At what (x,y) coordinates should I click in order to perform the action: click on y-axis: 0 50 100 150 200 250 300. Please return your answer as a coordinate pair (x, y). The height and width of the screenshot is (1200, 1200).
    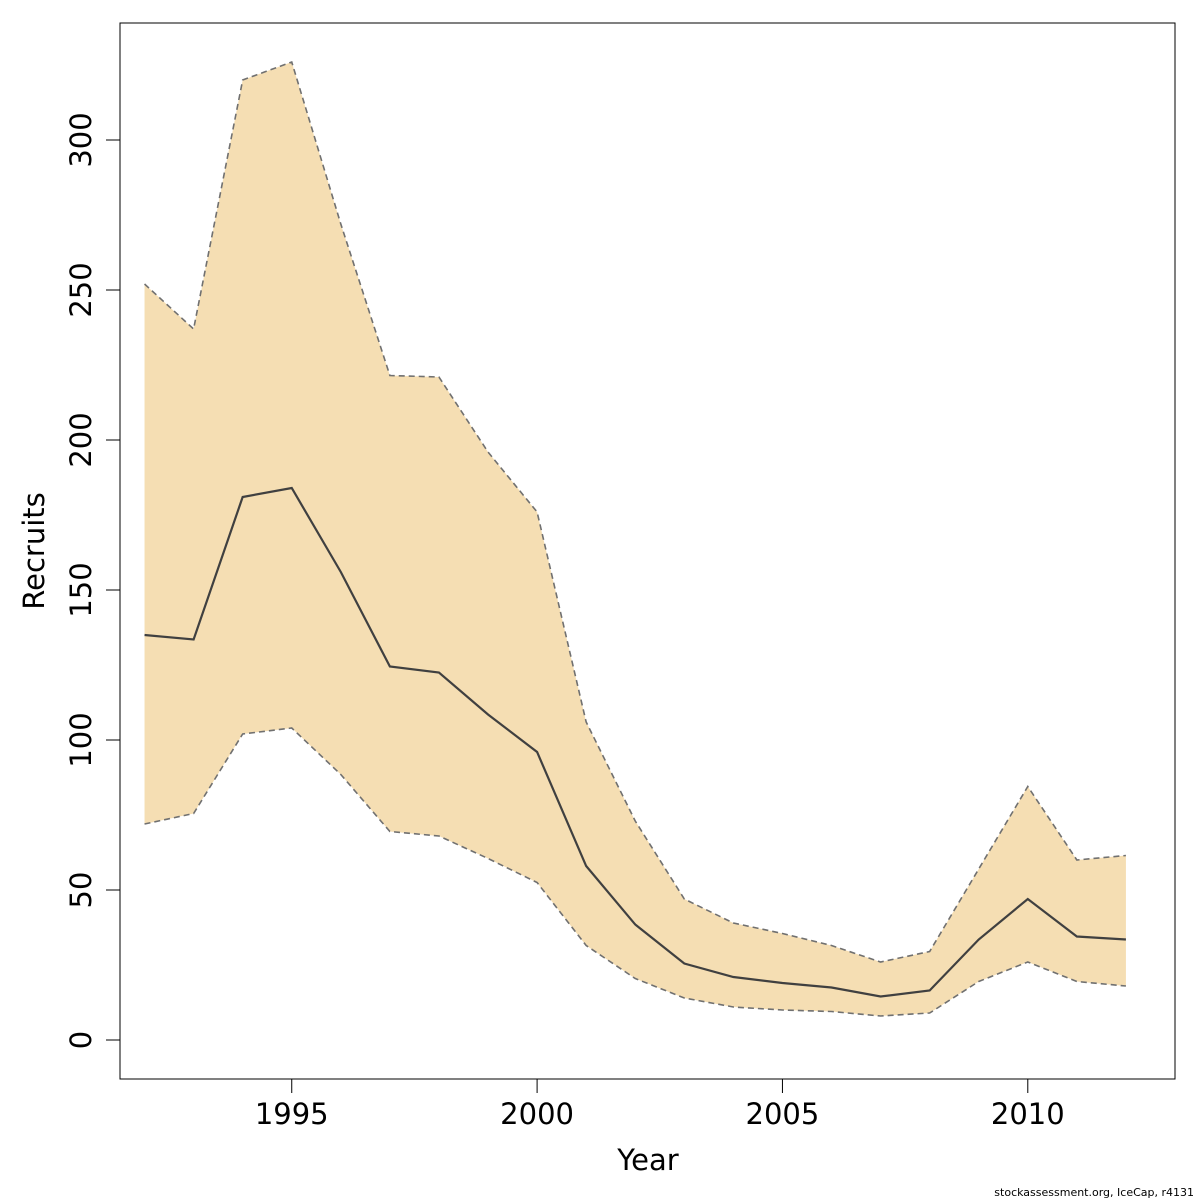
    Looking at the image, I should click on (92, 580).